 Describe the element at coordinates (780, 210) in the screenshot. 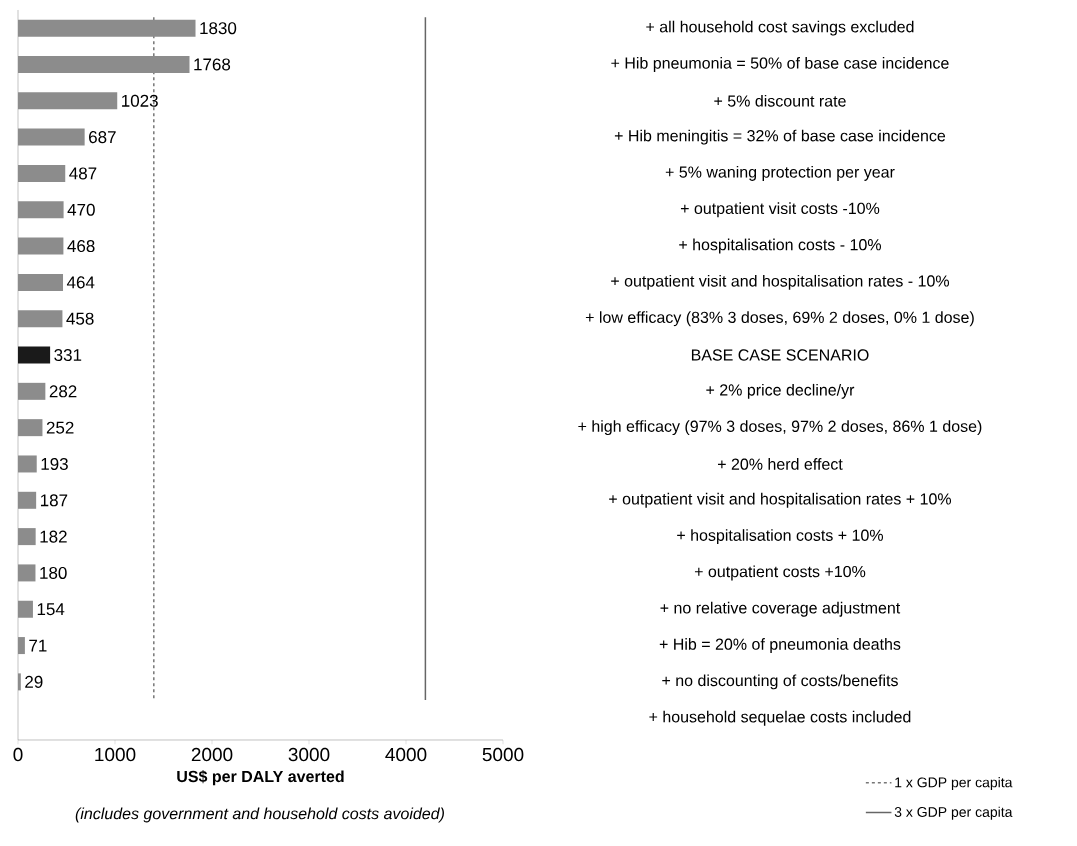

I see `y-tick-label: + outpatient visit costs -10%` at that location.